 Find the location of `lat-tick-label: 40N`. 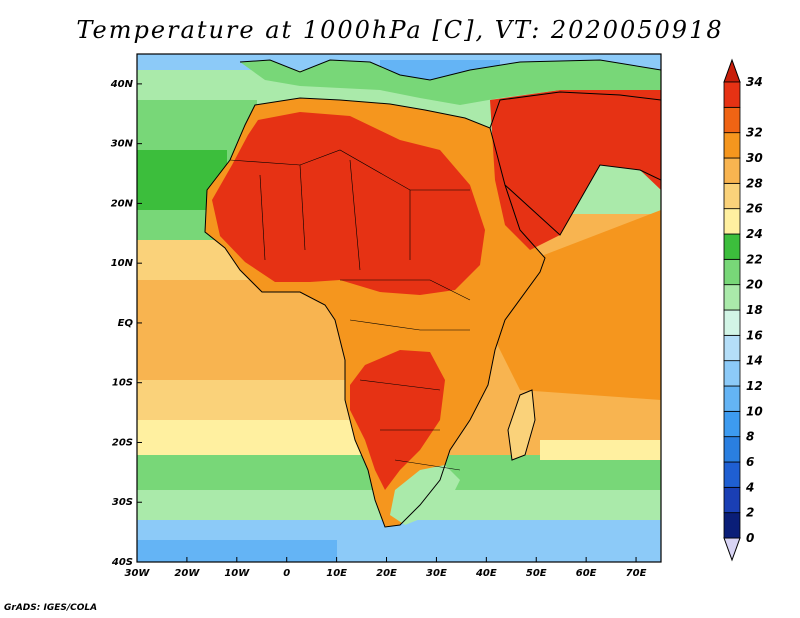

lat-tick-label: 40N is located at coordinates (122, 84).